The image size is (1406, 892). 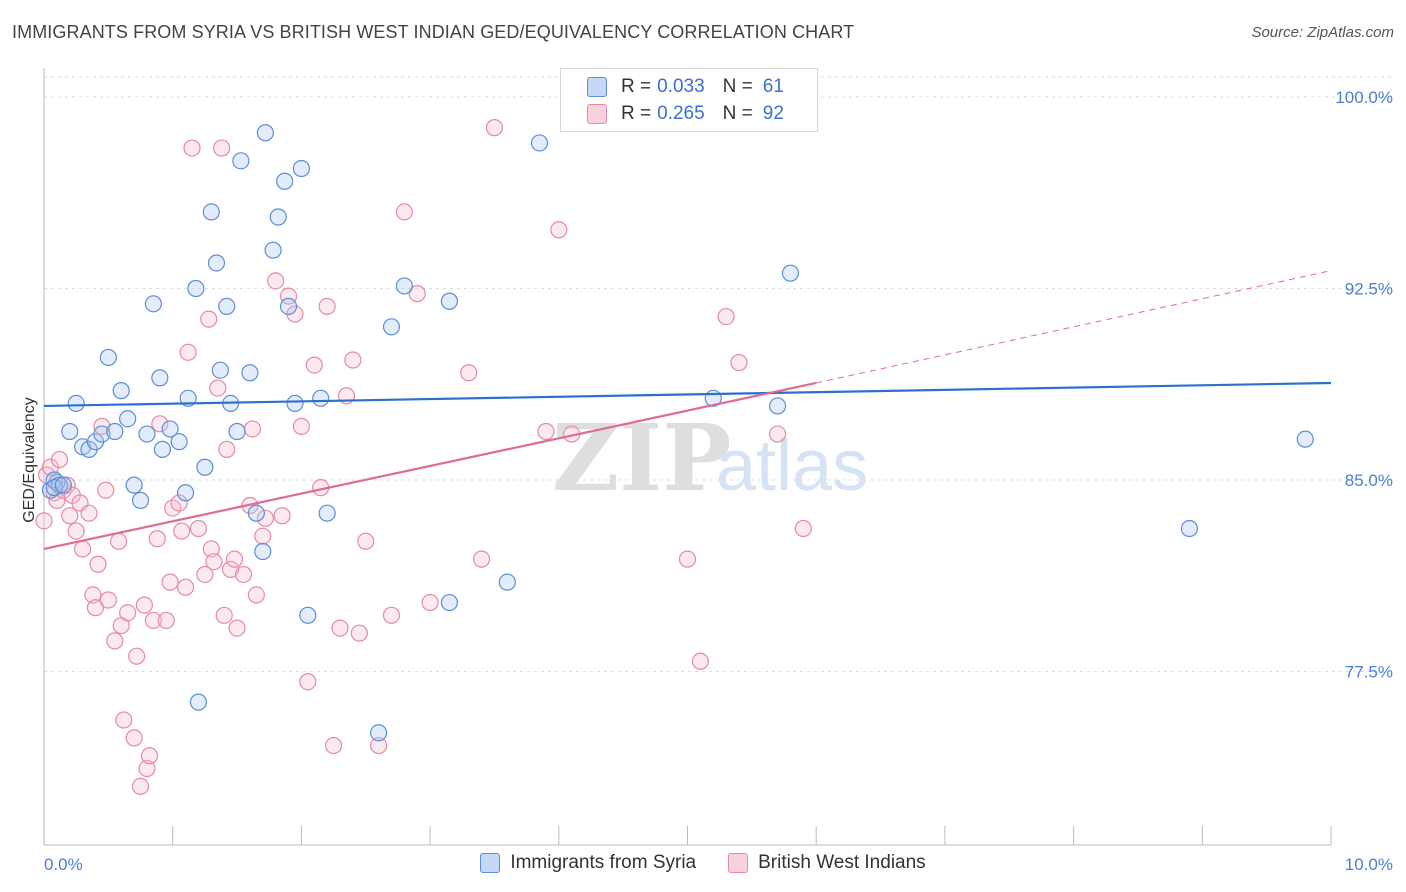 I want to click on legend-row-syria: R = 0.033 N = 61, so click(x=685, y=87).